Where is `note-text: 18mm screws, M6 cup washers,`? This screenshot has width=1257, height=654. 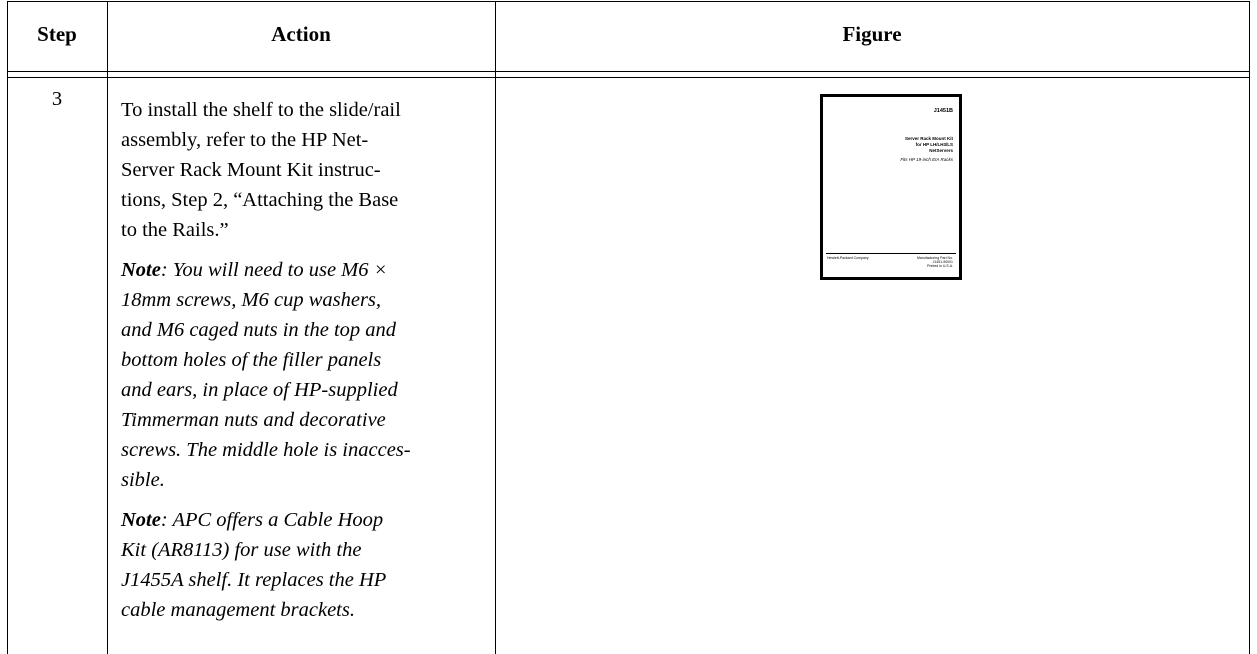
note-text: 18mm screws, M6 cup washers, is located at coordinates (251, 300).